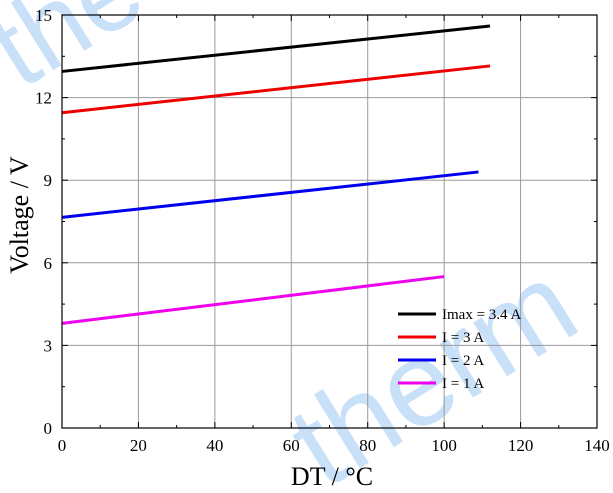  Describe the element at coordinates (521, 445) in the screenshot. I see `x-tick-label: 120` at that location.